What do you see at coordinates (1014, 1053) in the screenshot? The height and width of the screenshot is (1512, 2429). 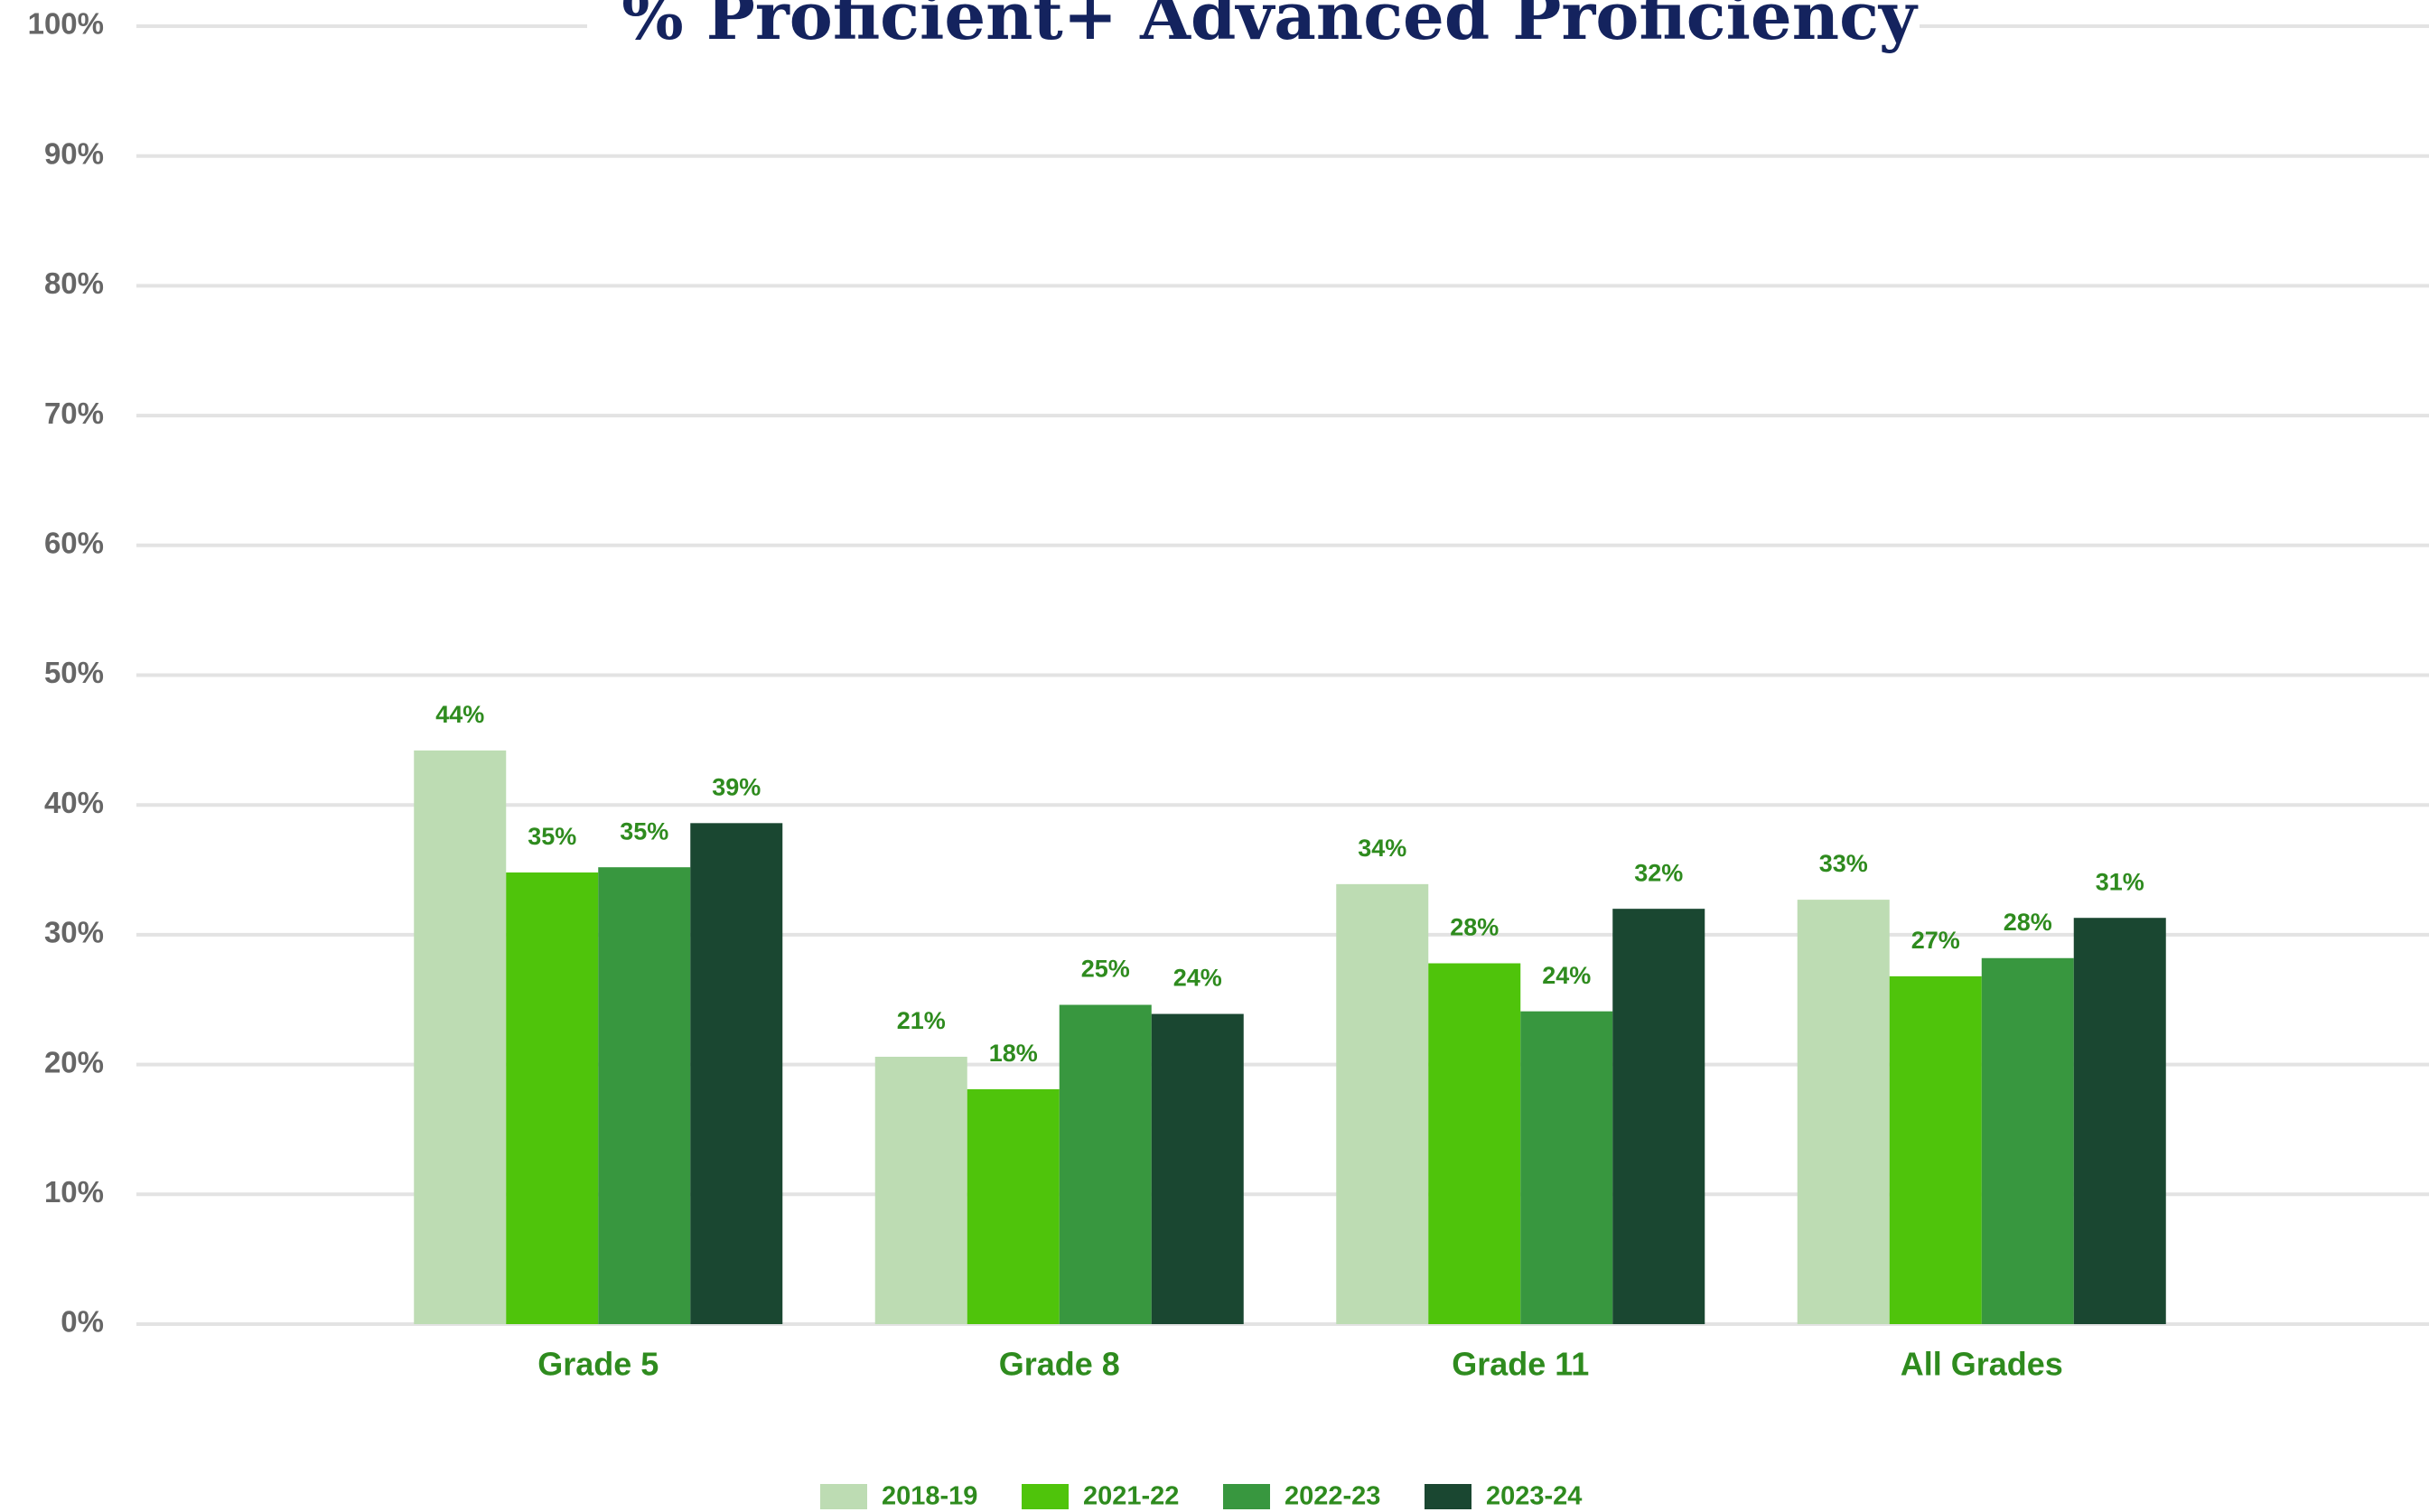 I see `value-label: 18%` at bounding box center [1014, 1053].